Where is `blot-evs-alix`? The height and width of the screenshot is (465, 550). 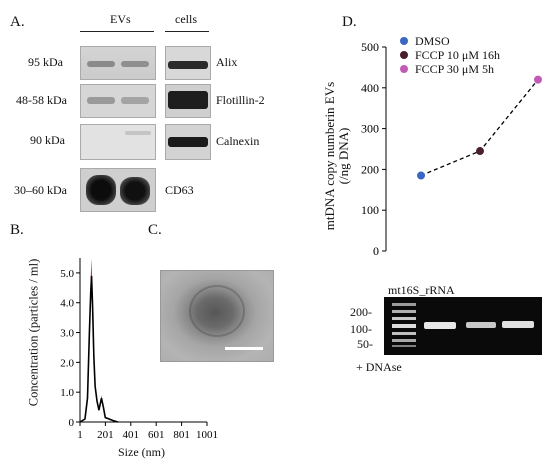 blot-evs-alix is located at coordinates (118, 63).